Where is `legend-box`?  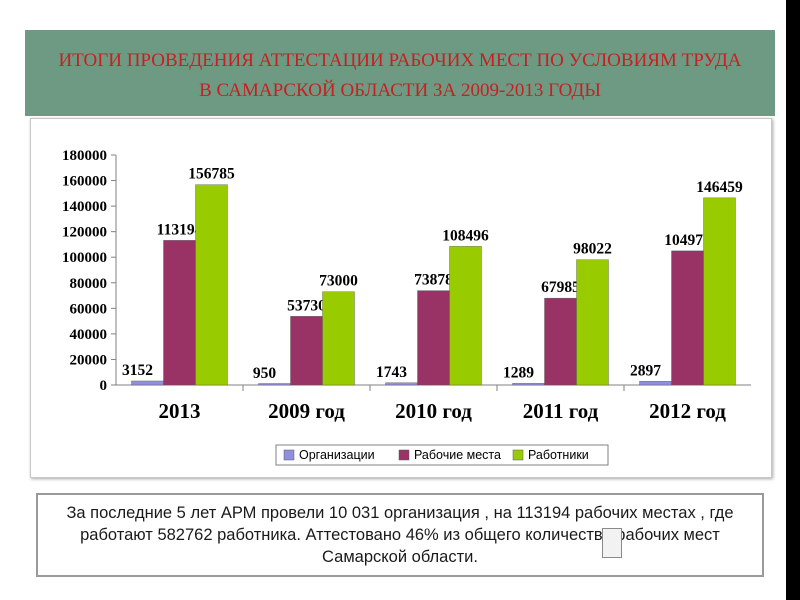
legend-box is located at coordinates (442, 455).